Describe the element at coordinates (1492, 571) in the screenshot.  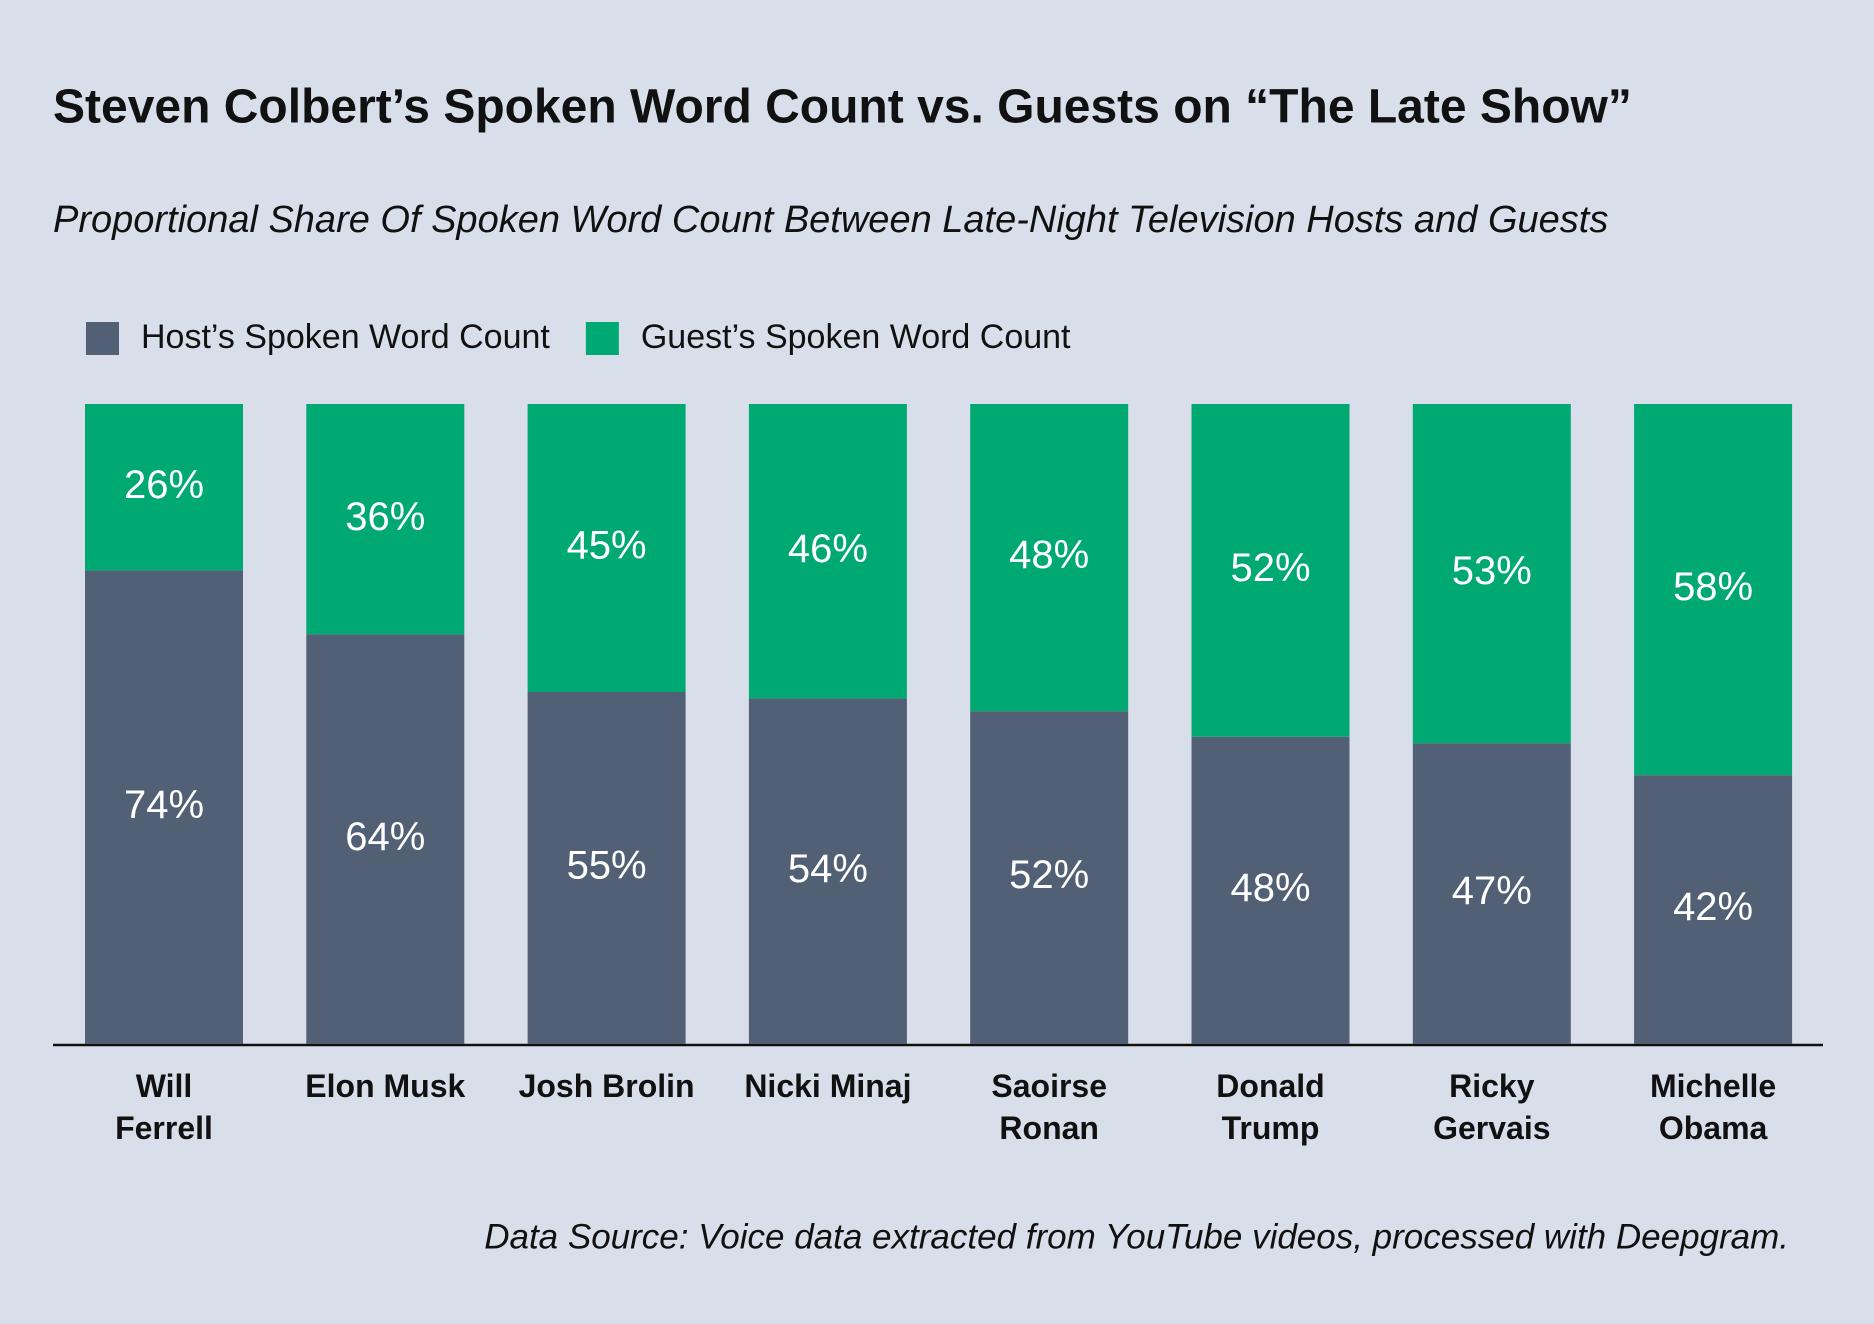
I see `data-label: 53%` at that location.